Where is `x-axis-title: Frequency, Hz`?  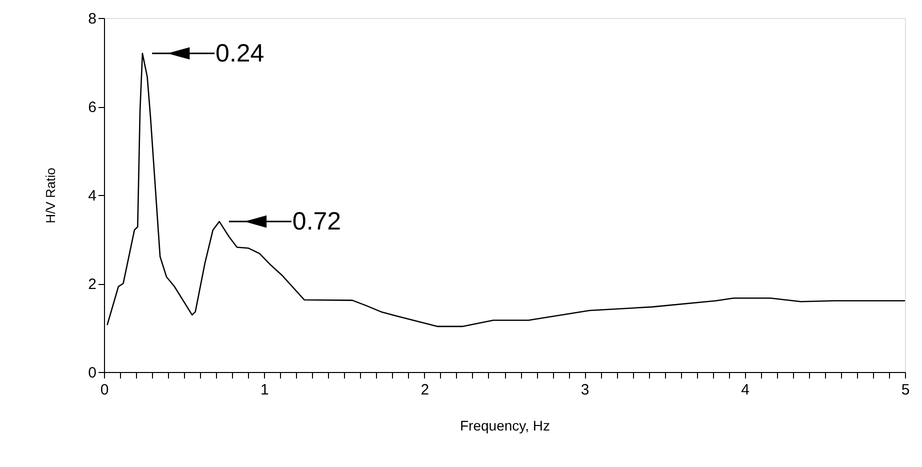 x-axis-title: Frequency, Hz is located at coordinates (505, 426).